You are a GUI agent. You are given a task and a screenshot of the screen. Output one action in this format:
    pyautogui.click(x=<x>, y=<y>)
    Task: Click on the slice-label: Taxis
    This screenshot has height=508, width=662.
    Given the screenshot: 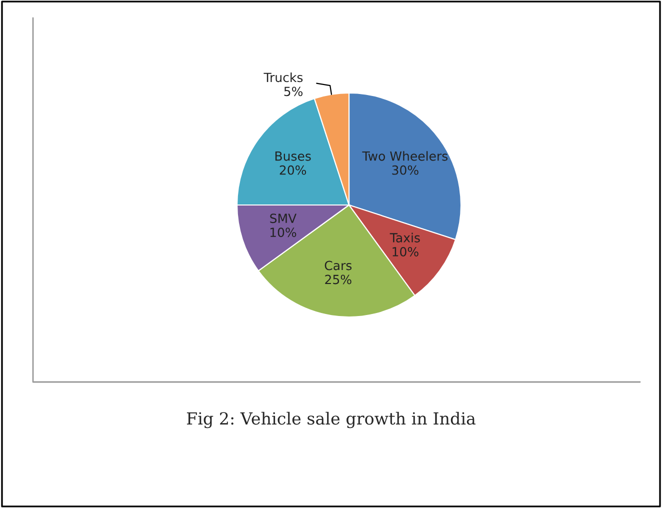 What is the action you would take?
    pyautogui.click(x=405, y=237)
    